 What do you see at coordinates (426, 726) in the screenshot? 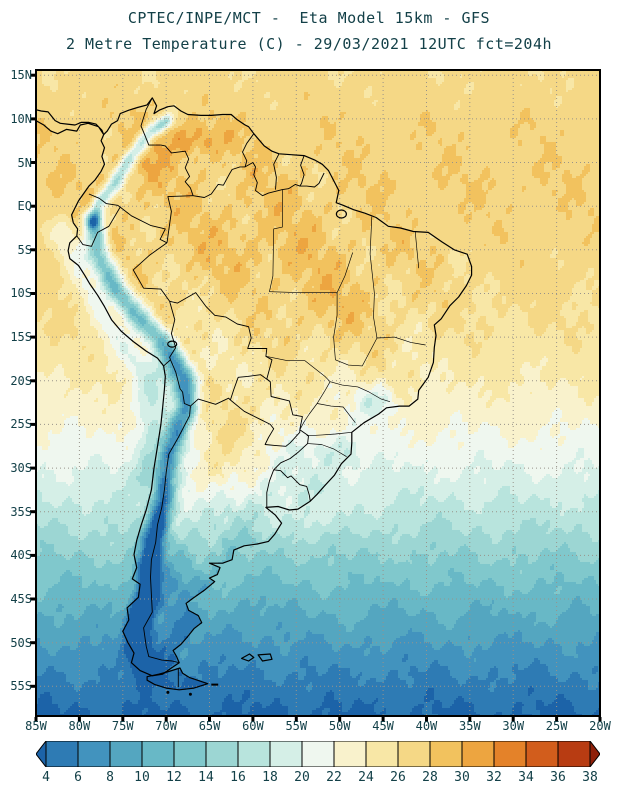
I see `lon-tick-label: 40W` at bounding box center [426, 726].